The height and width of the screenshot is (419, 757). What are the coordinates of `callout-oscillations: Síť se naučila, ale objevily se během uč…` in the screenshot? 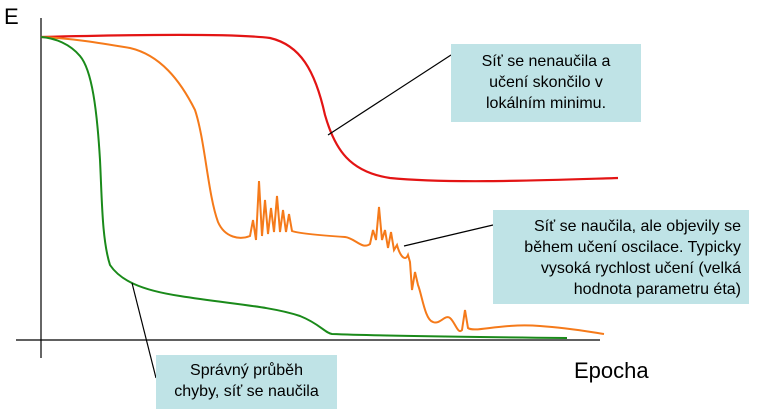 It's located at (621, 257).